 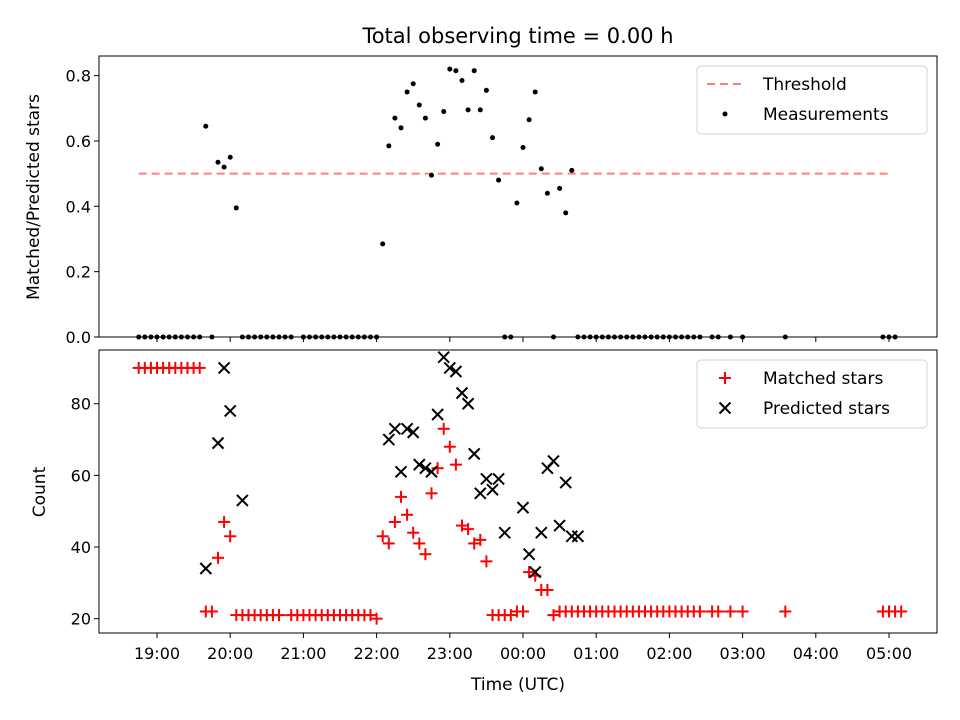 I want to click on top-y-ticks: 0.0 0.2 0.4 0.6 0.8, so click(x=82, y=207).